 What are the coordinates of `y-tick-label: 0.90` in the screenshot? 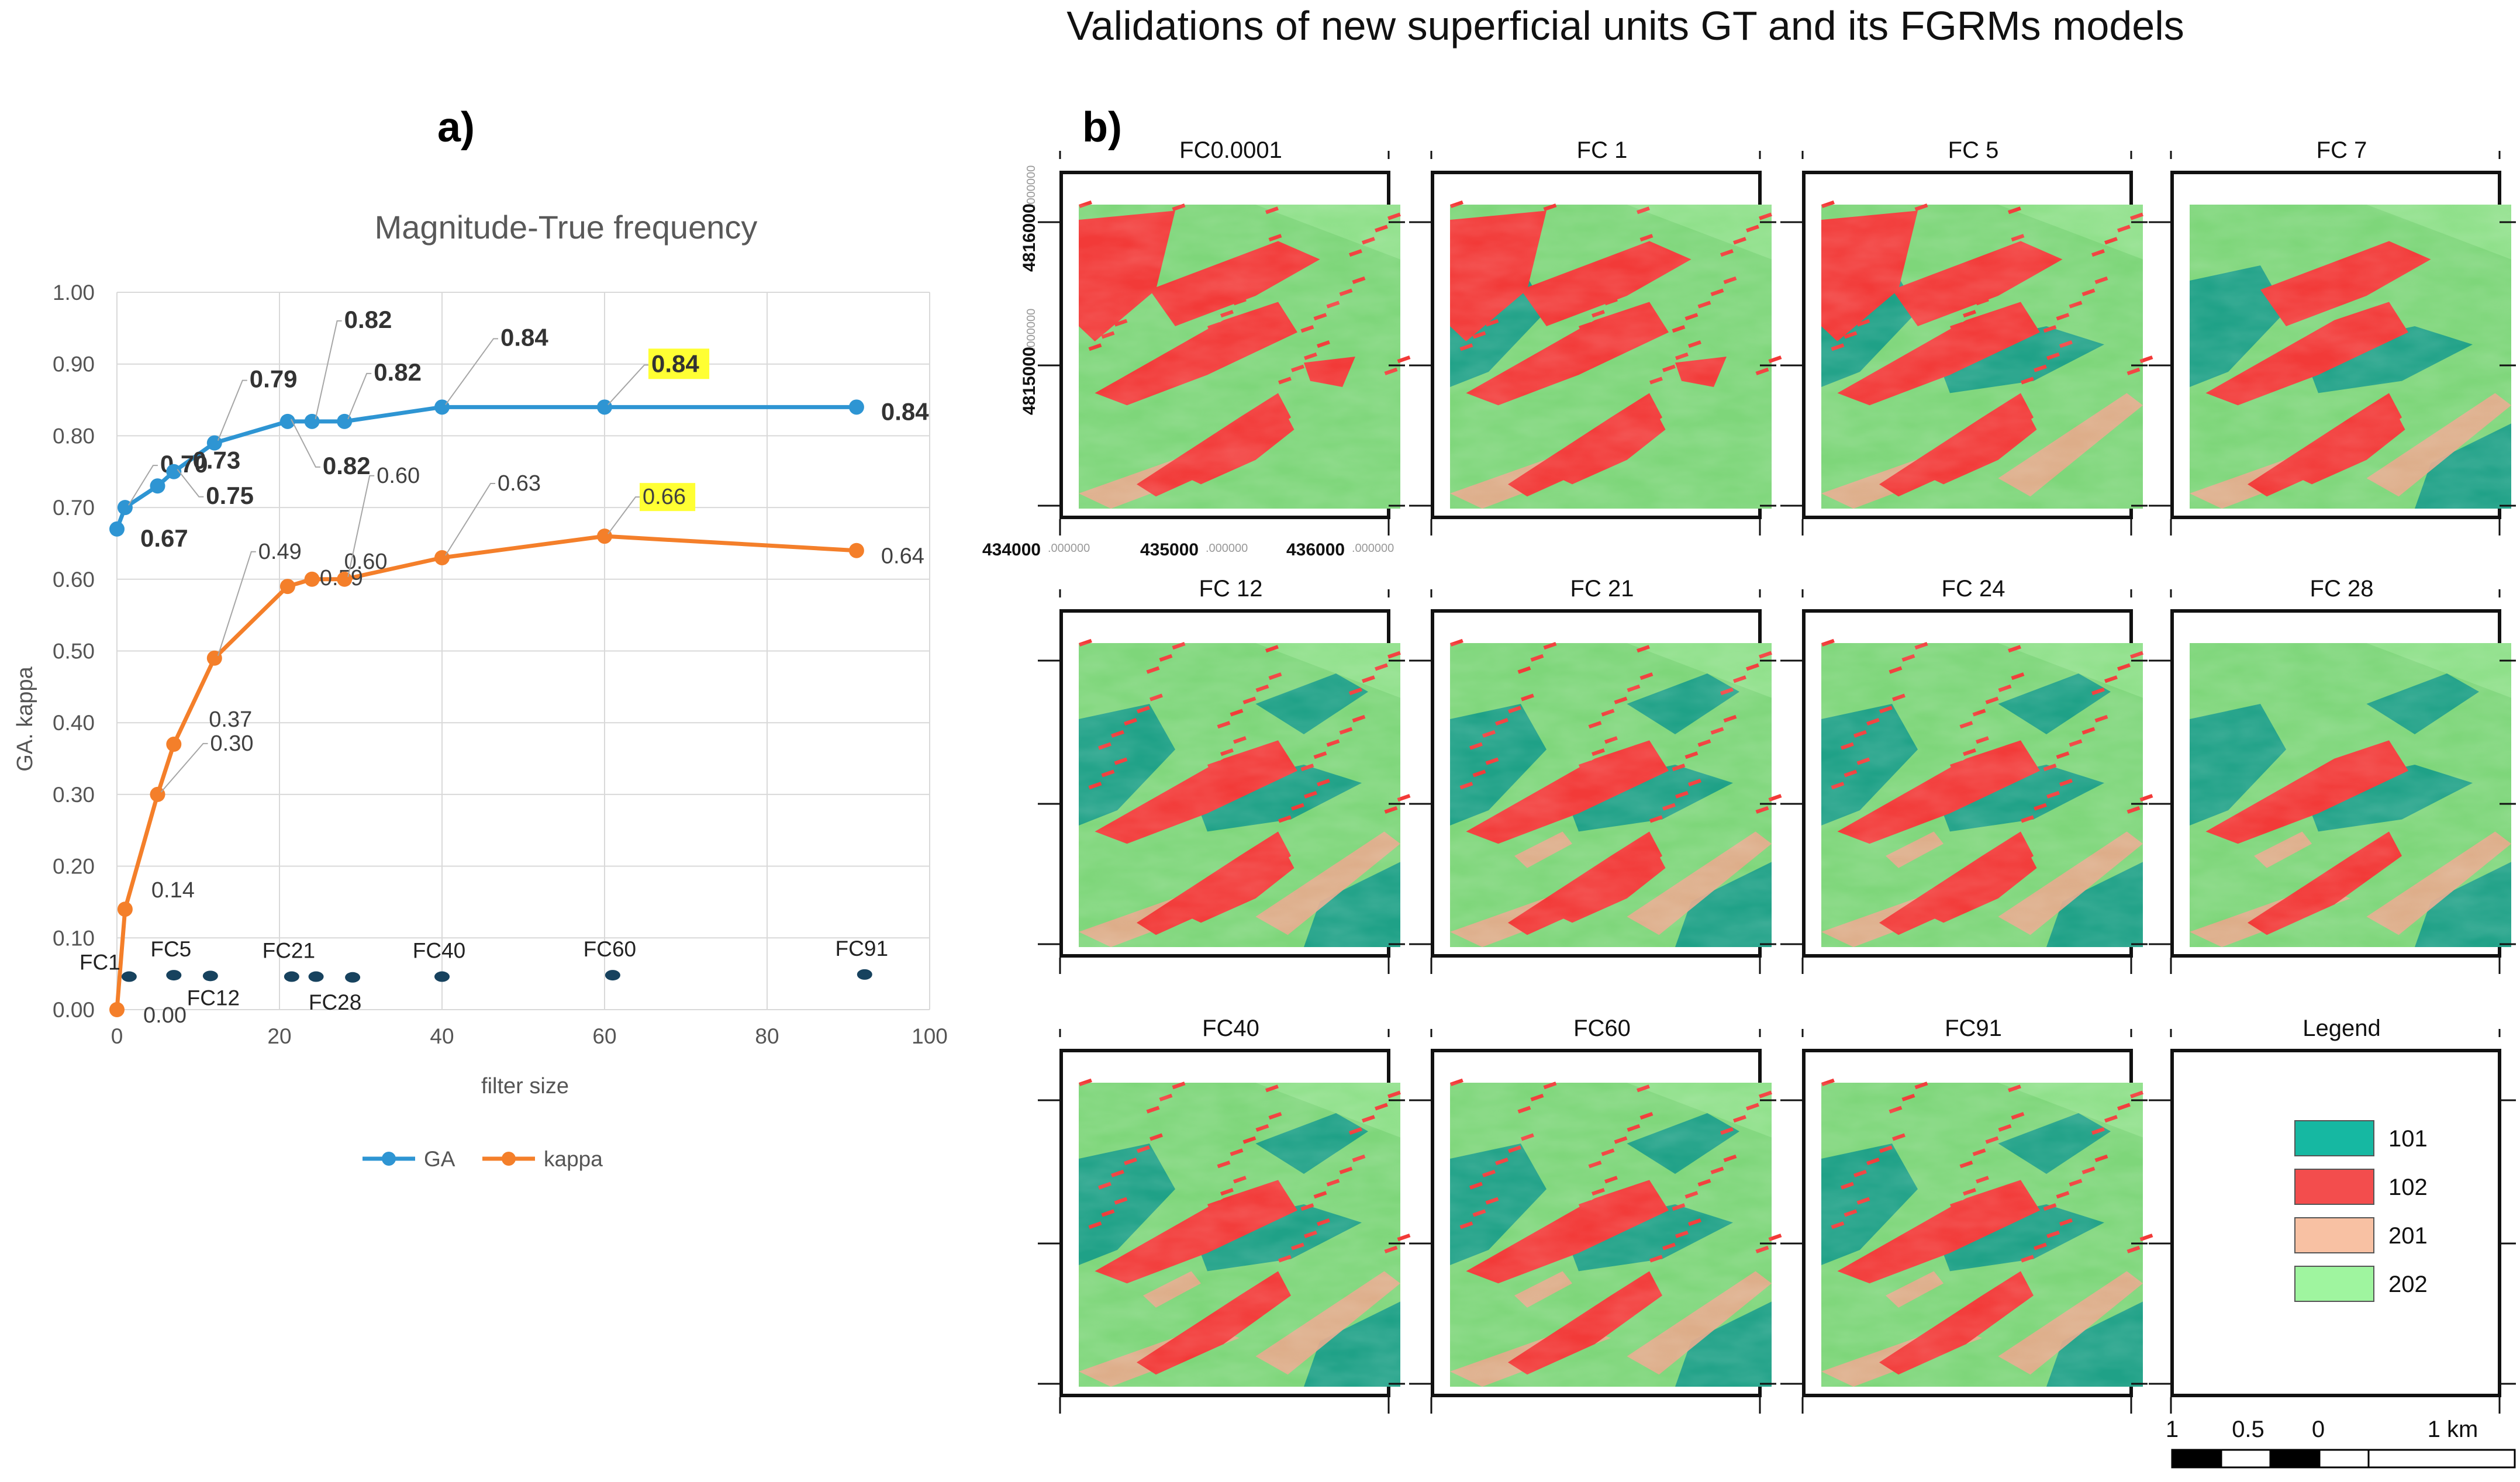 It's located at (74, 364).